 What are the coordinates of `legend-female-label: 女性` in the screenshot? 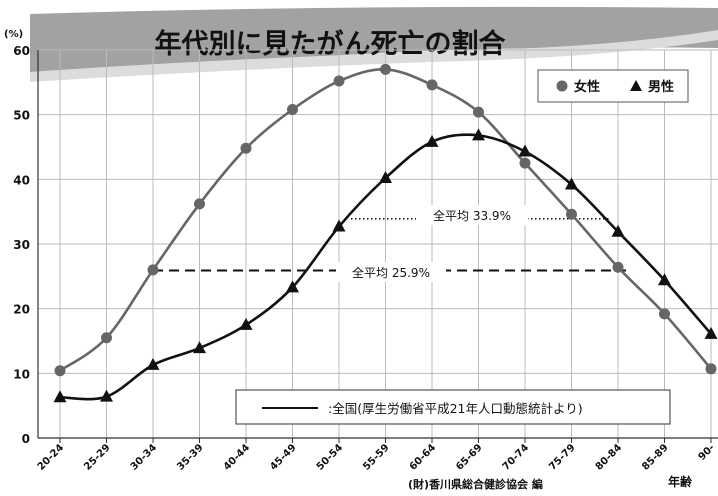 It's located at (587, 87).